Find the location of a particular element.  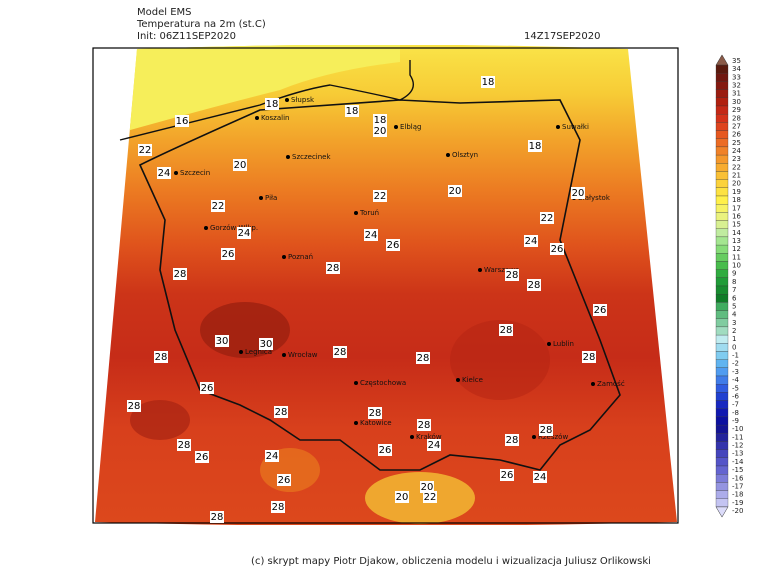

mountain-zone is located at coordinates (420, 498).